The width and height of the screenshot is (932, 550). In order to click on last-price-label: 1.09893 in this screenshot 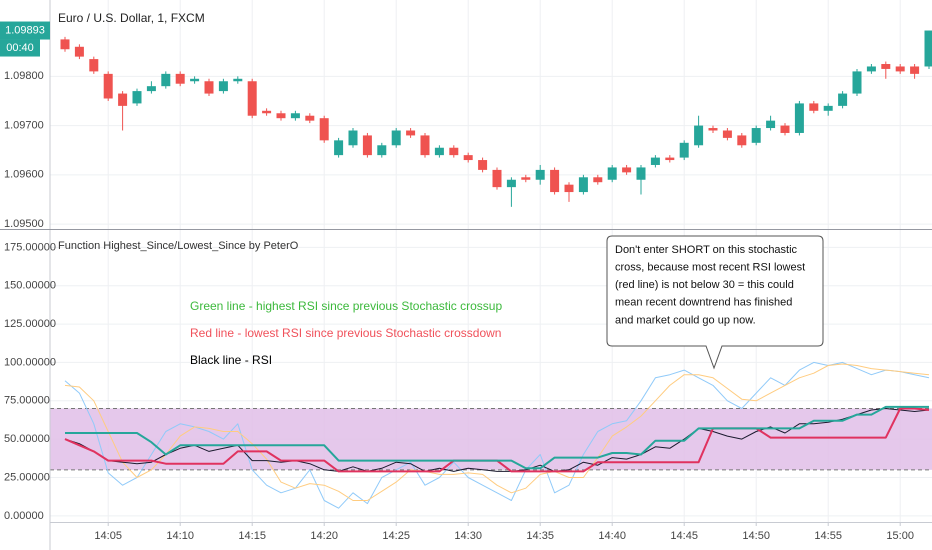, I will do `click(25, 30)`.